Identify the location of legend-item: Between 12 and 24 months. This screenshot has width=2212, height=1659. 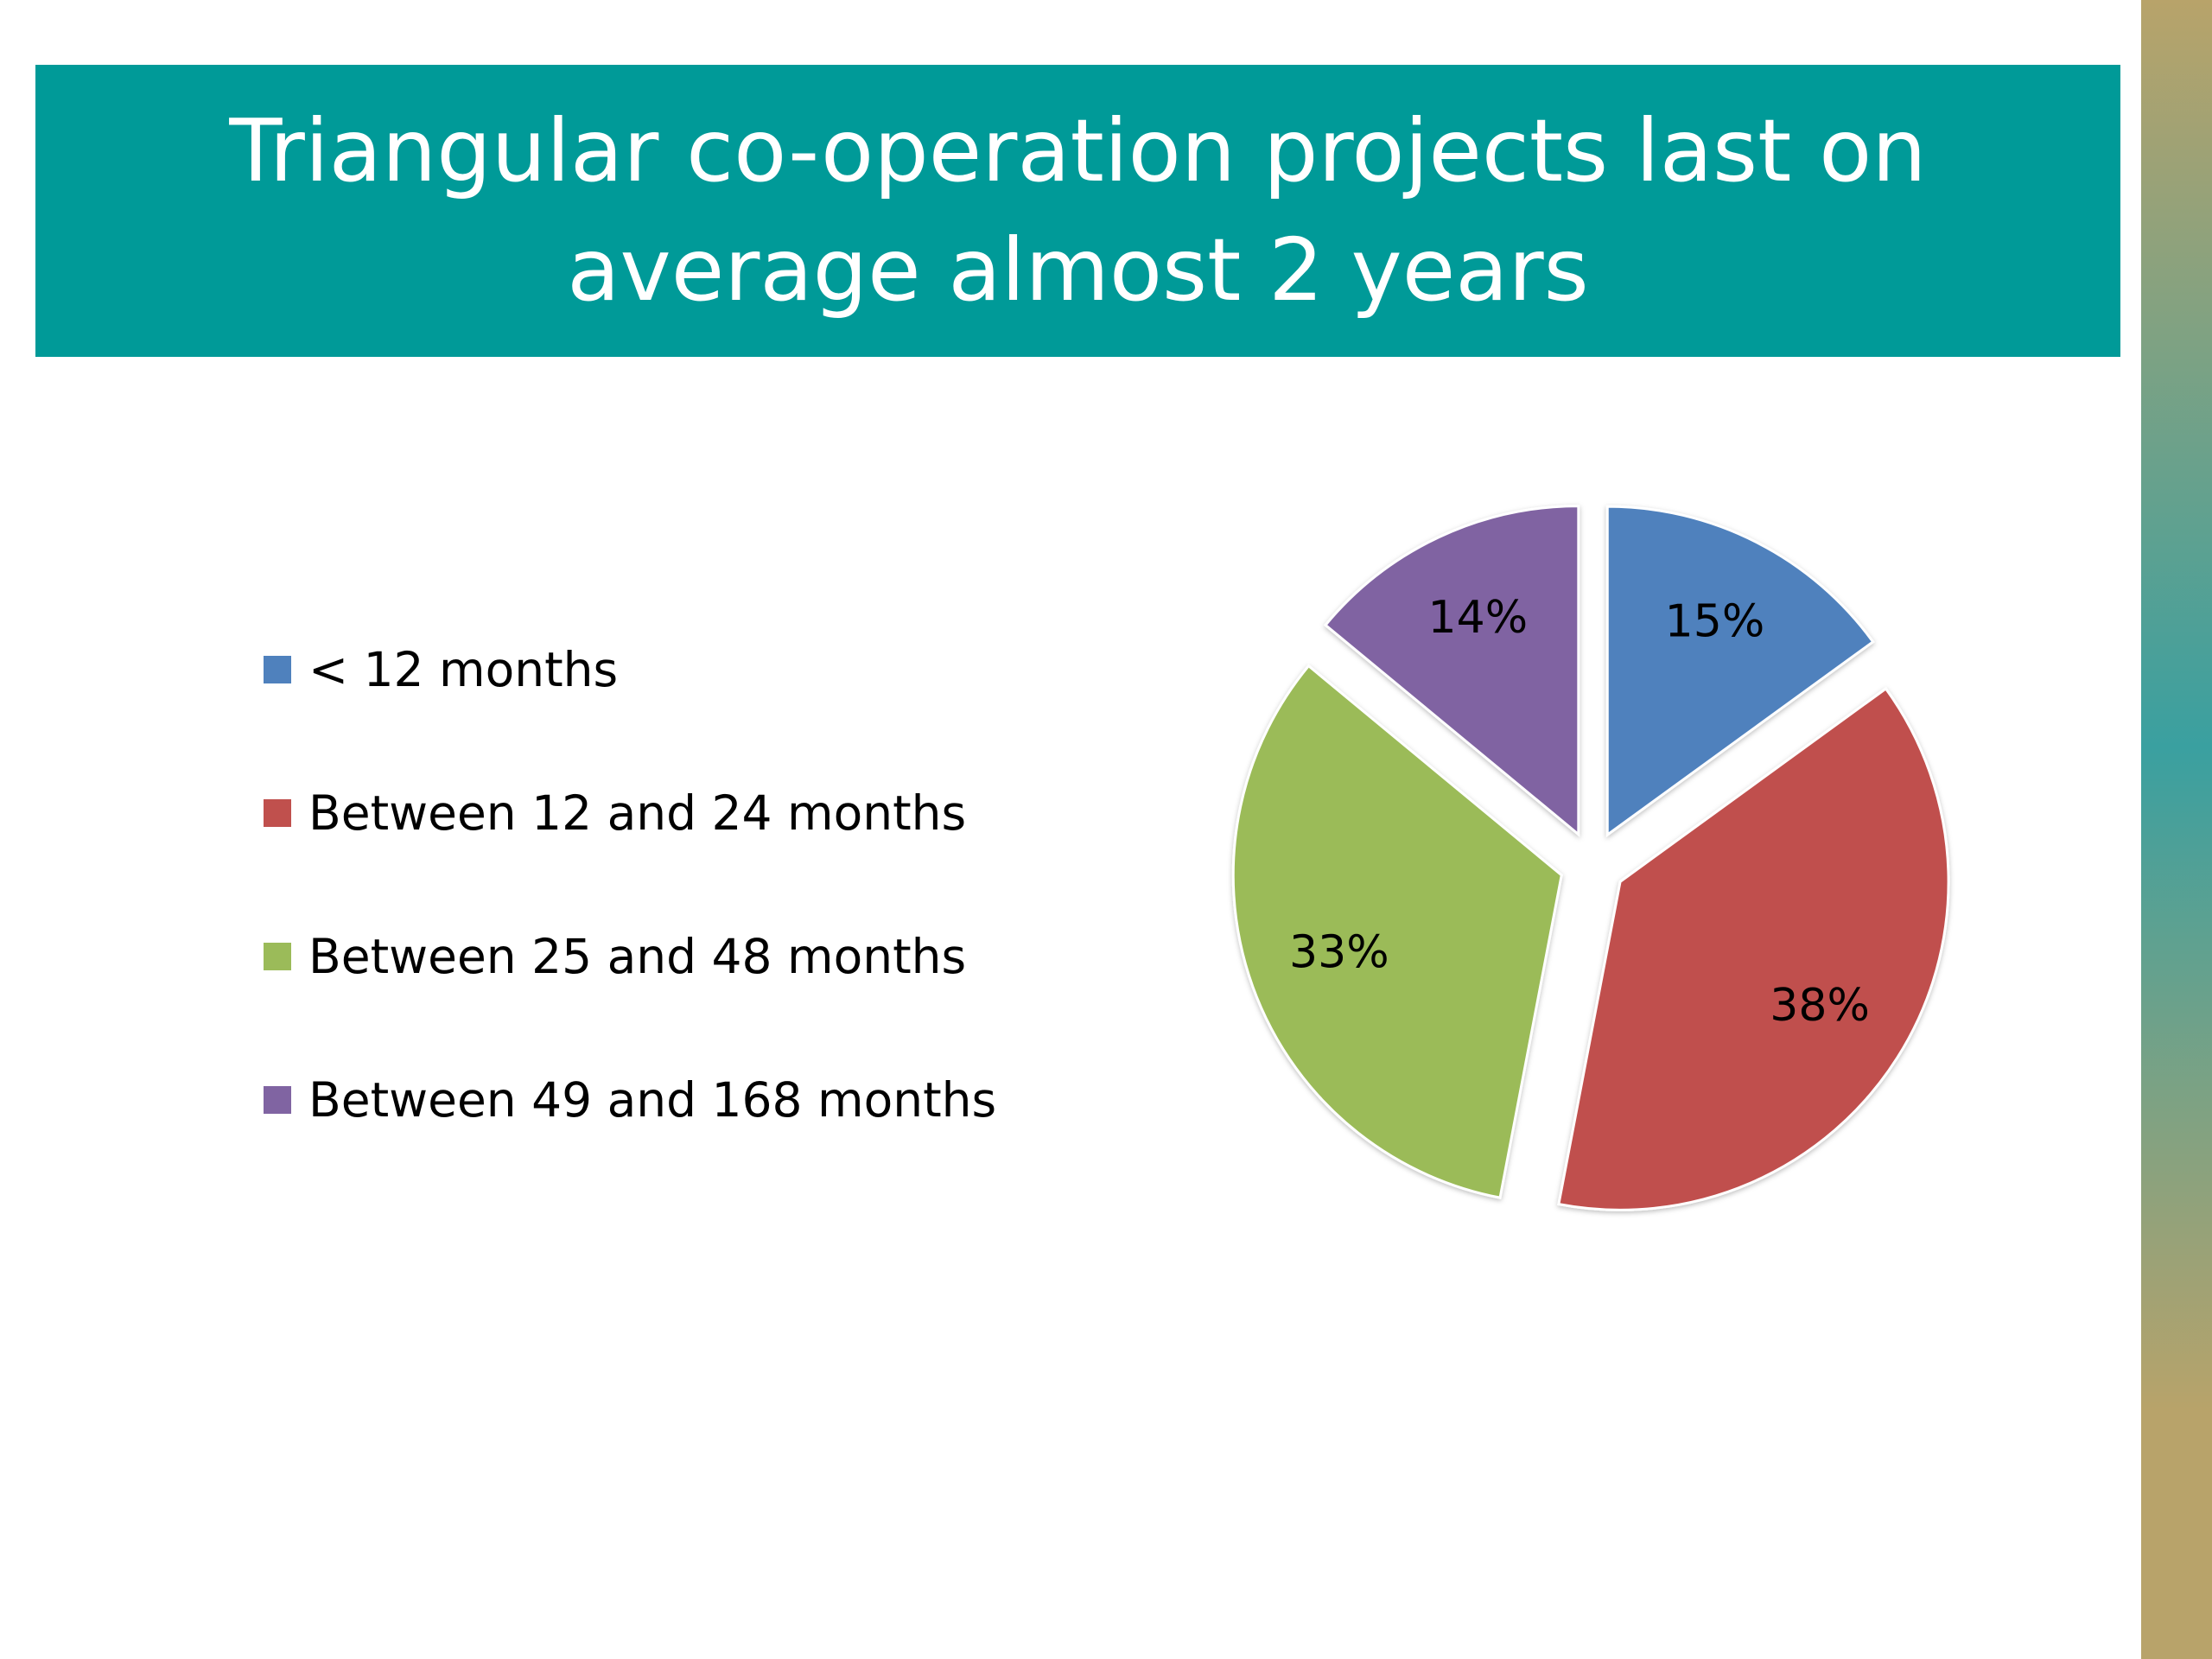
(615, 813).